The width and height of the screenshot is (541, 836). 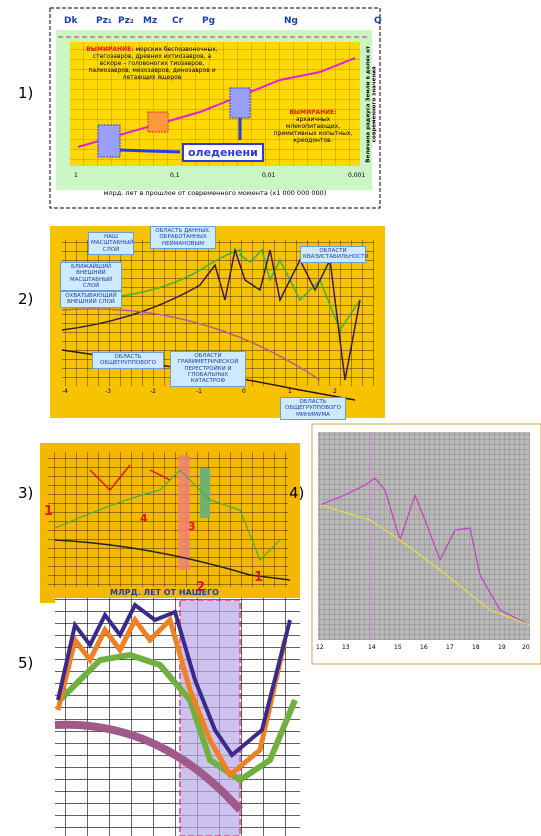 I want to click on era-label: Pg, so click(x=209, y=21).